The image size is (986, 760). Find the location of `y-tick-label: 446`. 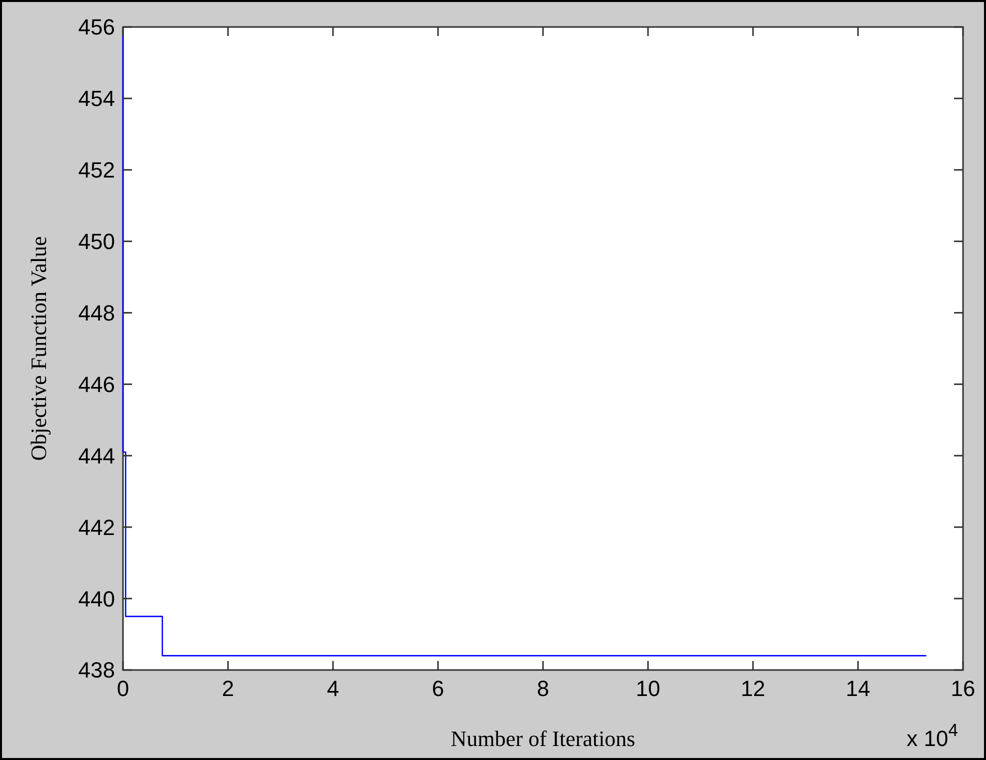

y-tick-label: 446 is located at coordinates (96, 384).